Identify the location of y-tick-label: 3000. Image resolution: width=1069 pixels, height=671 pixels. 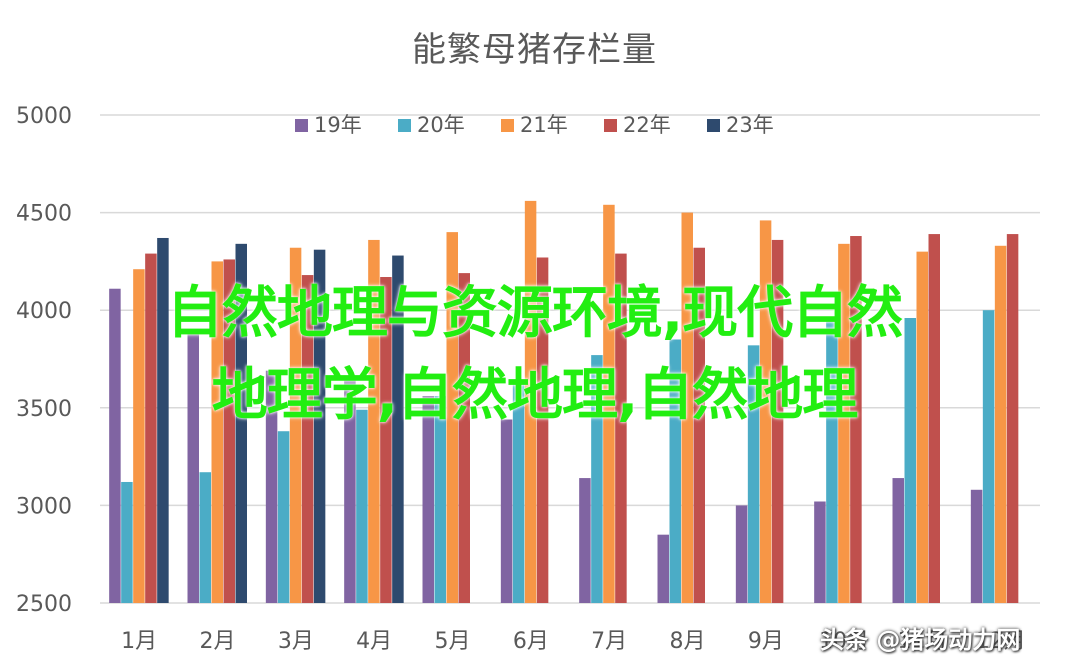
(44, 506).